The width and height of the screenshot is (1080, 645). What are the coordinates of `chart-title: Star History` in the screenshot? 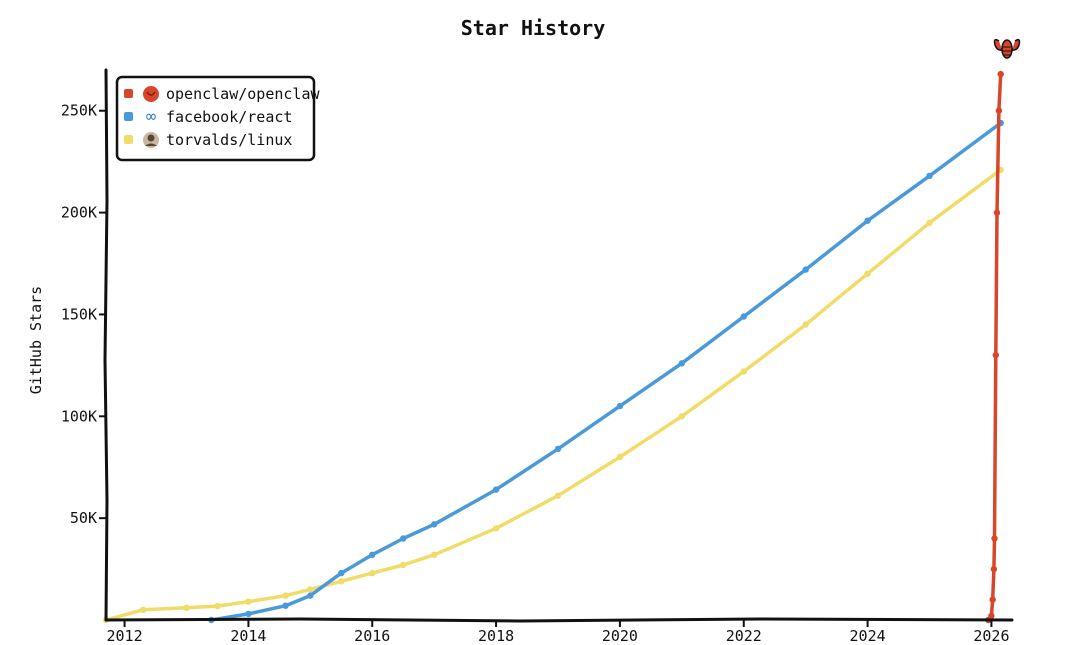 It's located at (533, 28).